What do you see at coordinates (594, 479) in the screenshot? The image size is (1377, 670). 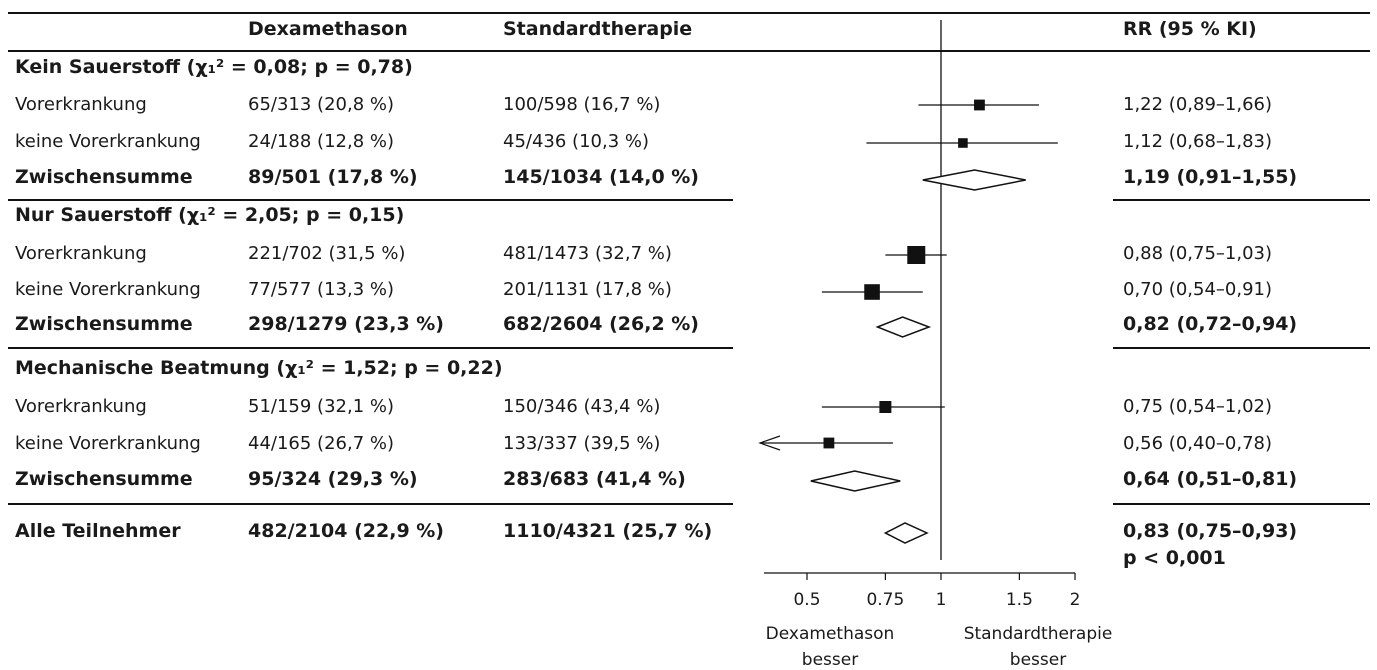 I see `subtotal-std: 283/683 (41,4 %)` at bounding box center [594, 479].